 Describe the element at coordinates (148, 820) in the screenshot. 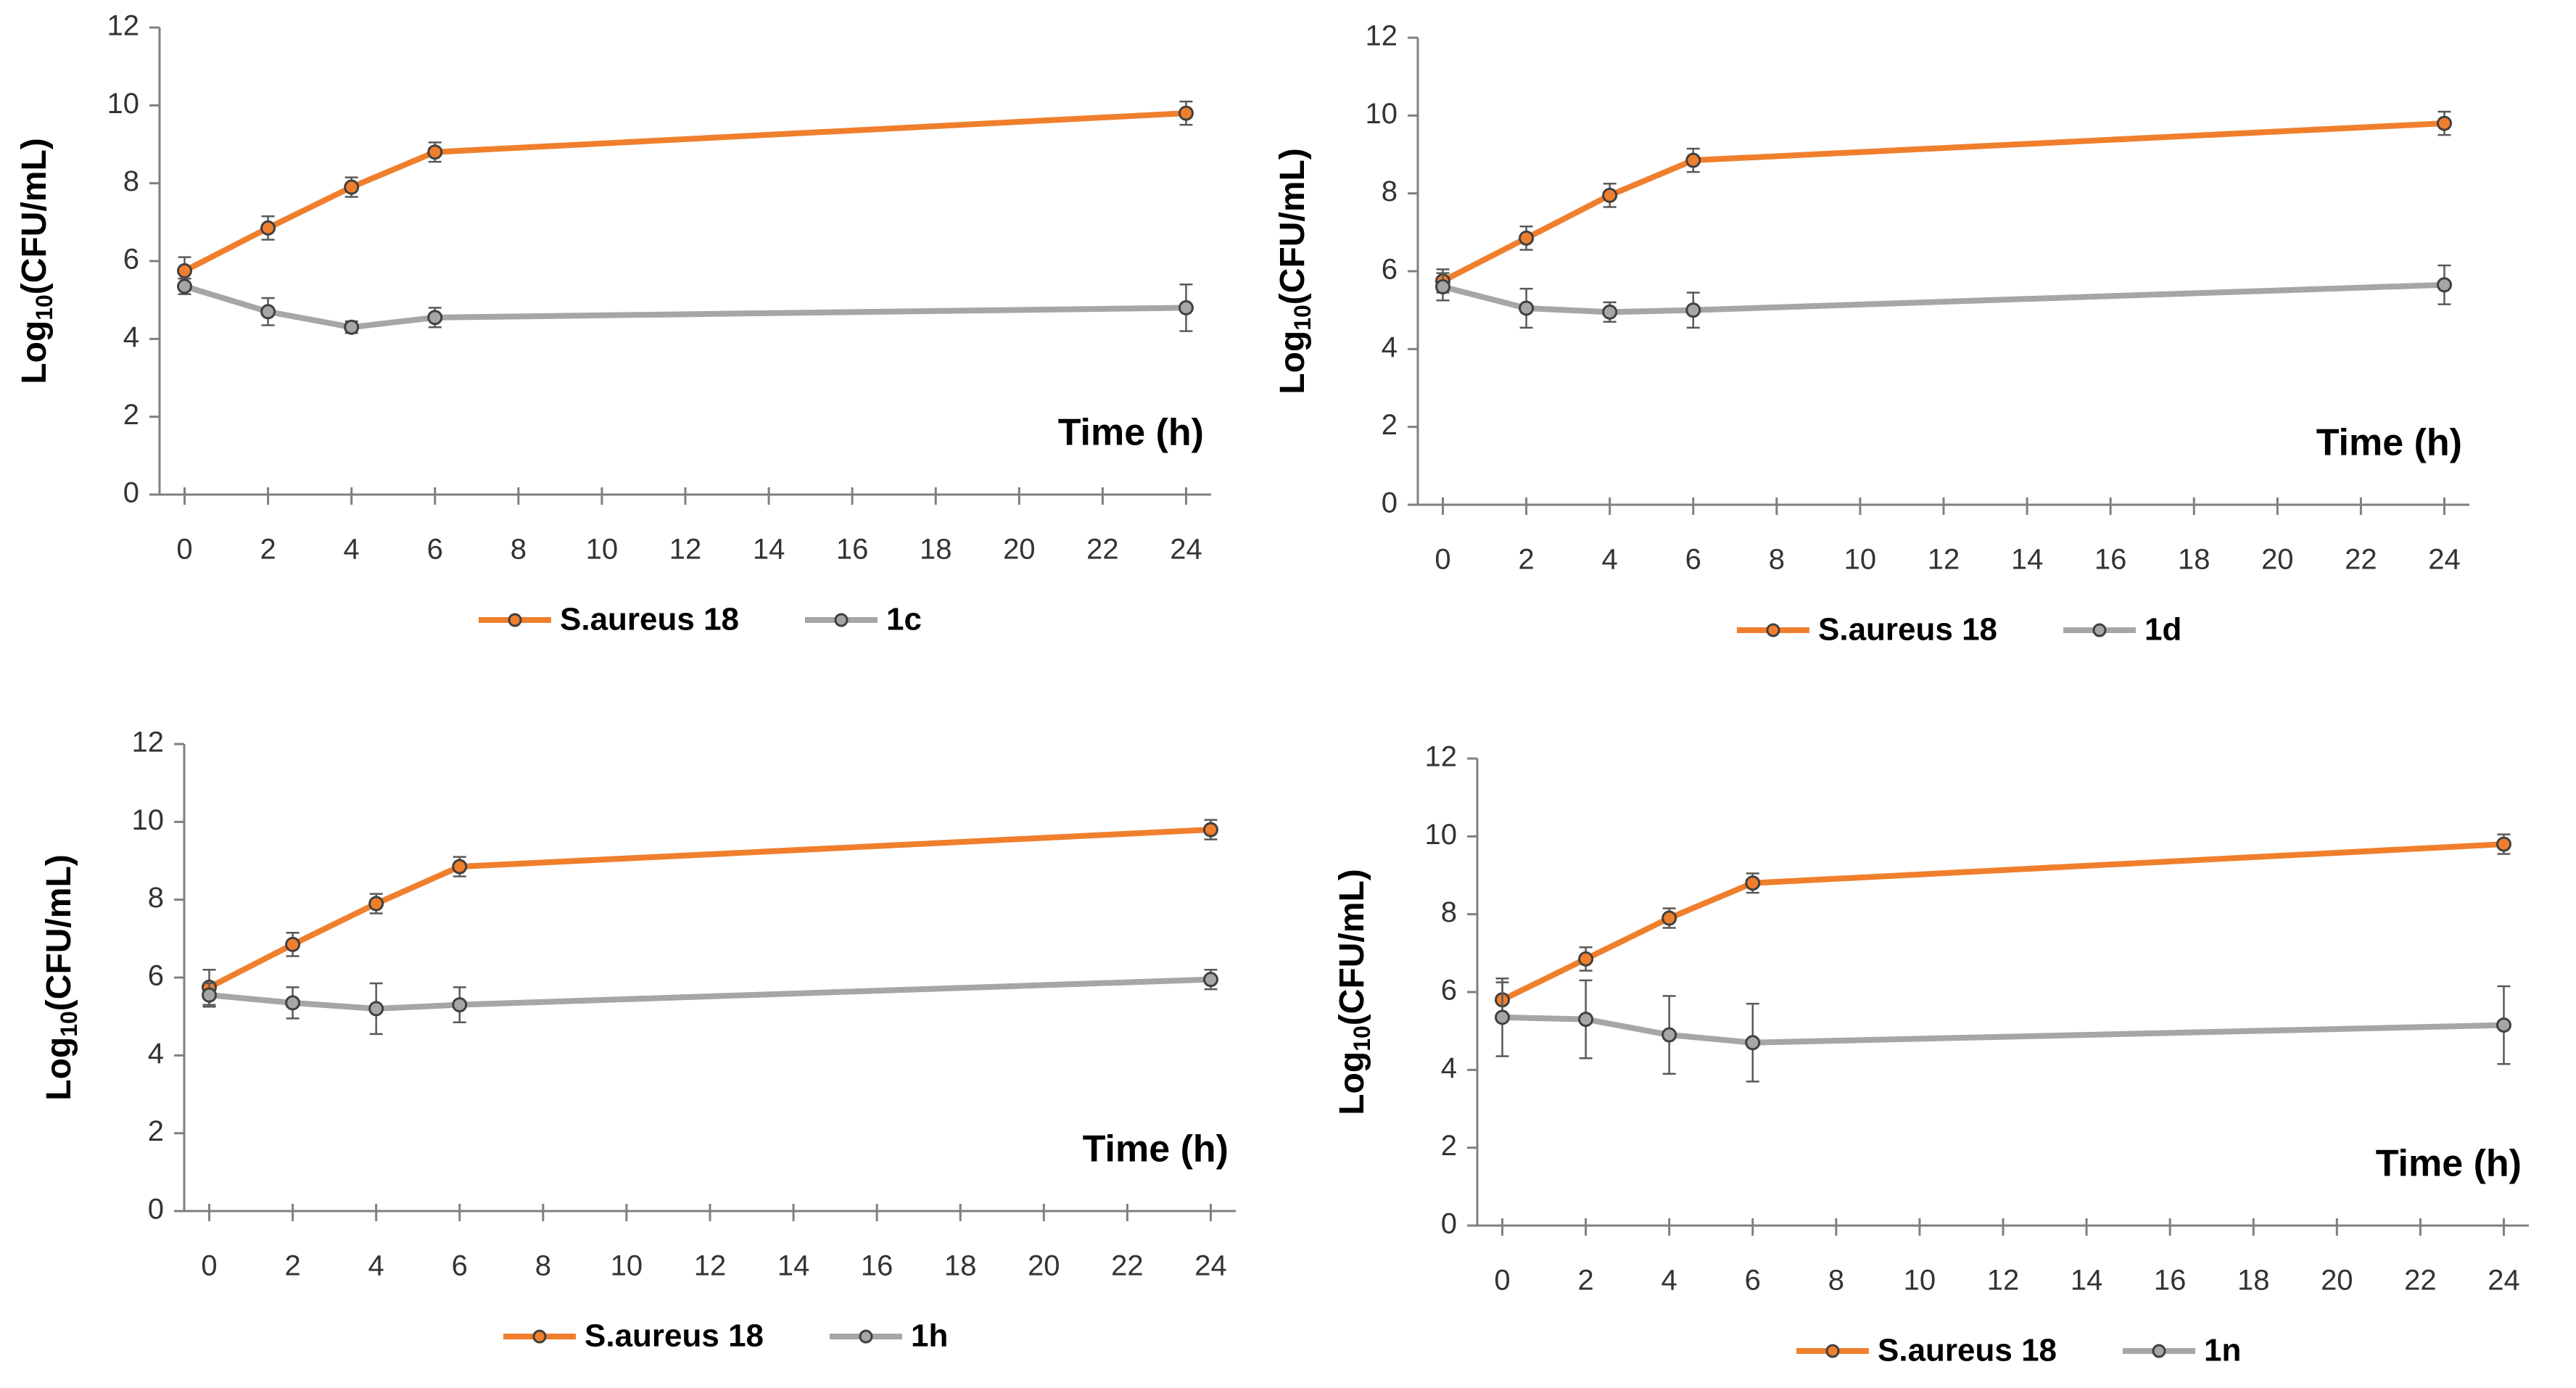

I see `y-tick-label: 10` at that location.